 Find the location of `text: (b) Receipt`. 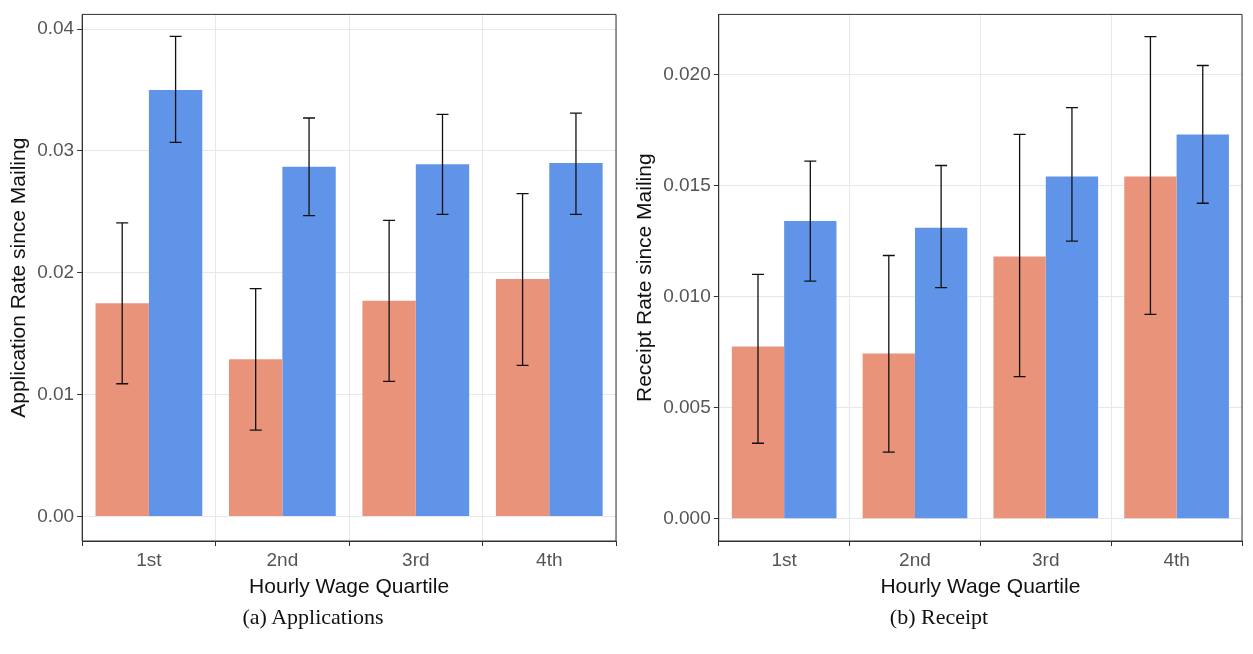

text: (b) Receipt is located at coordinates (939, 617).